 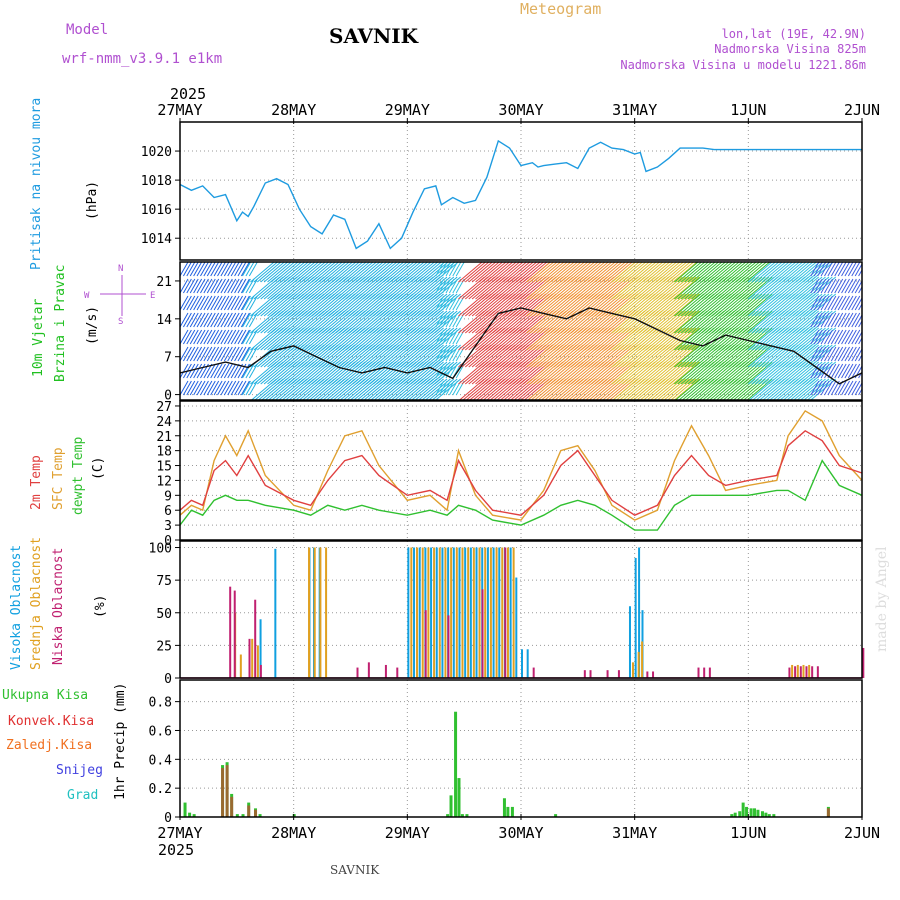 What do you see at coordinates (119, 295) in the screenshot?
I see `compass-rose: N S E W` at bounding box center [119, 295].